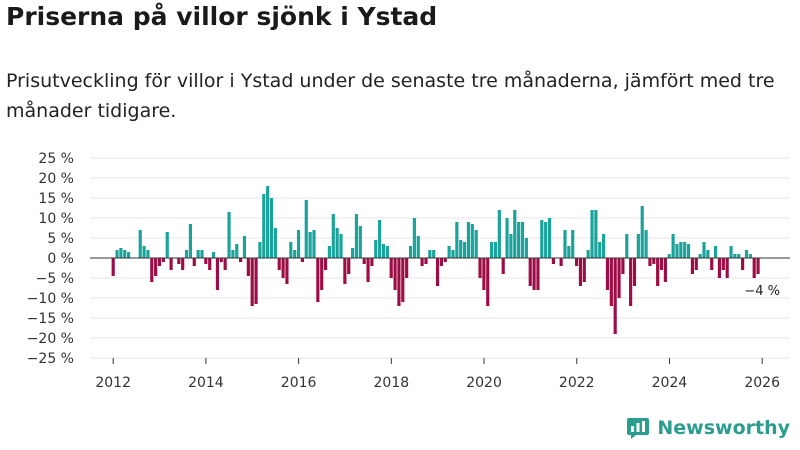 This screenshot has width=800, height=450. What do you see at coordinates (50, 359) in the screenshot?
I see `y-tick-label: −25 %` at bounding box center [50, 359].